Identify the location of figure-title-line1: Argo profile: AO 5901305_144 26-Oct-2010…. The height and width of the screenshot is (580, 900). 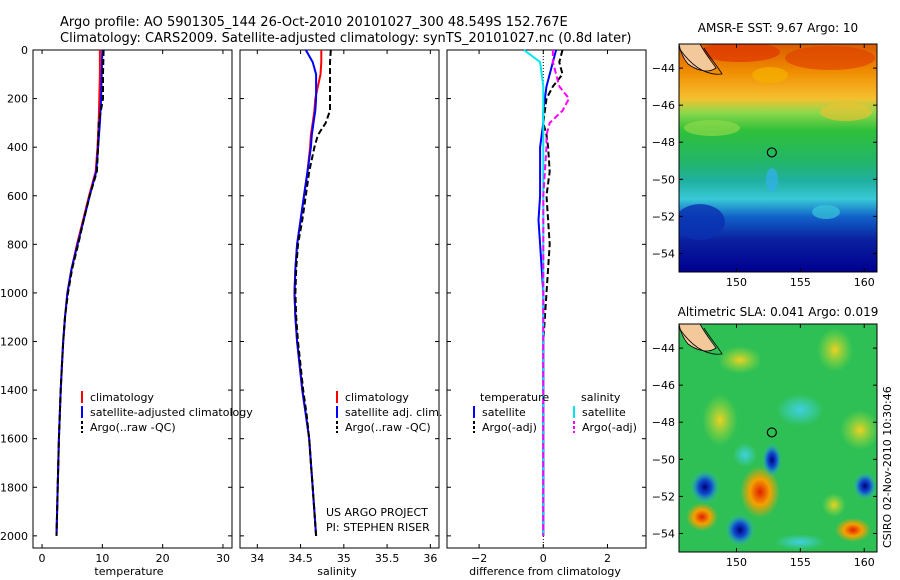
(314, 22).